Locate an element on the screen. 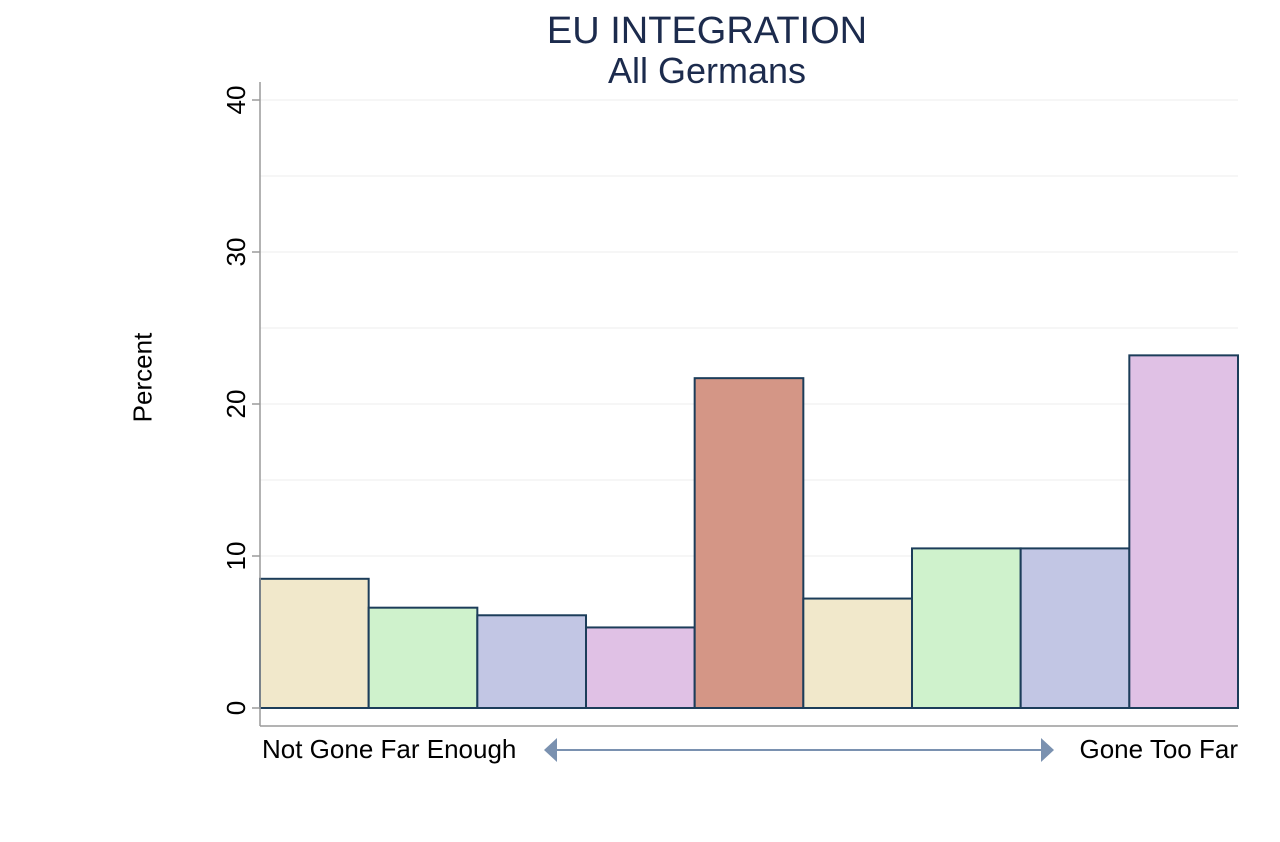 The image size is (1280, 842). y-tick-label: 0 is located at coordinates (236, 708).